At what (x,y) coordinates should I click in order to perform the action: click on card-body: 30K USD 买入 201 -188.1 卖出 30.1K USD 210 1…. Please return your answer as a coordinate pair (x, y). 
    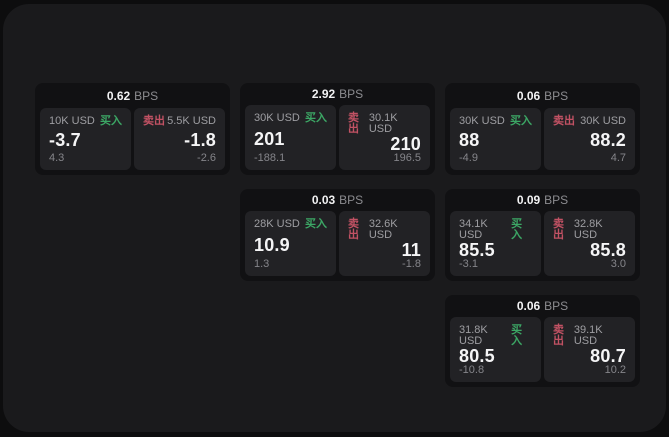
    Looking at the image, I should click on (337, 140).